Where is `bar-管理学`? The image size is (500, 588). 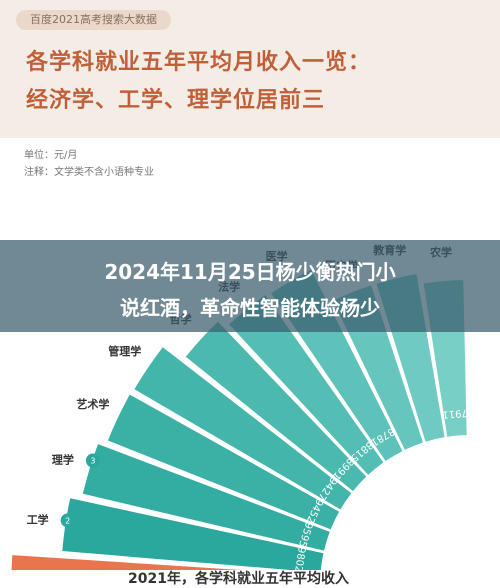
bar-管理学 is located at coordinates (243, 428).